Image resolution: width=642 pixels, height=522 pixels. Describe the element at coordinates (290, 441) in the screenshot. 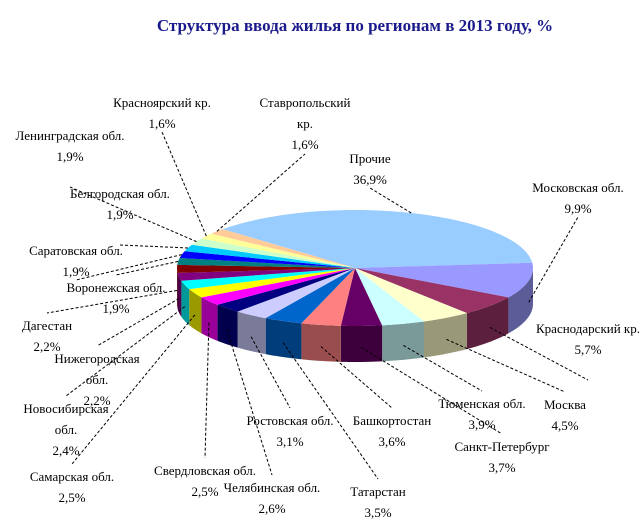

I see `label-value: 3,1%` at that location.